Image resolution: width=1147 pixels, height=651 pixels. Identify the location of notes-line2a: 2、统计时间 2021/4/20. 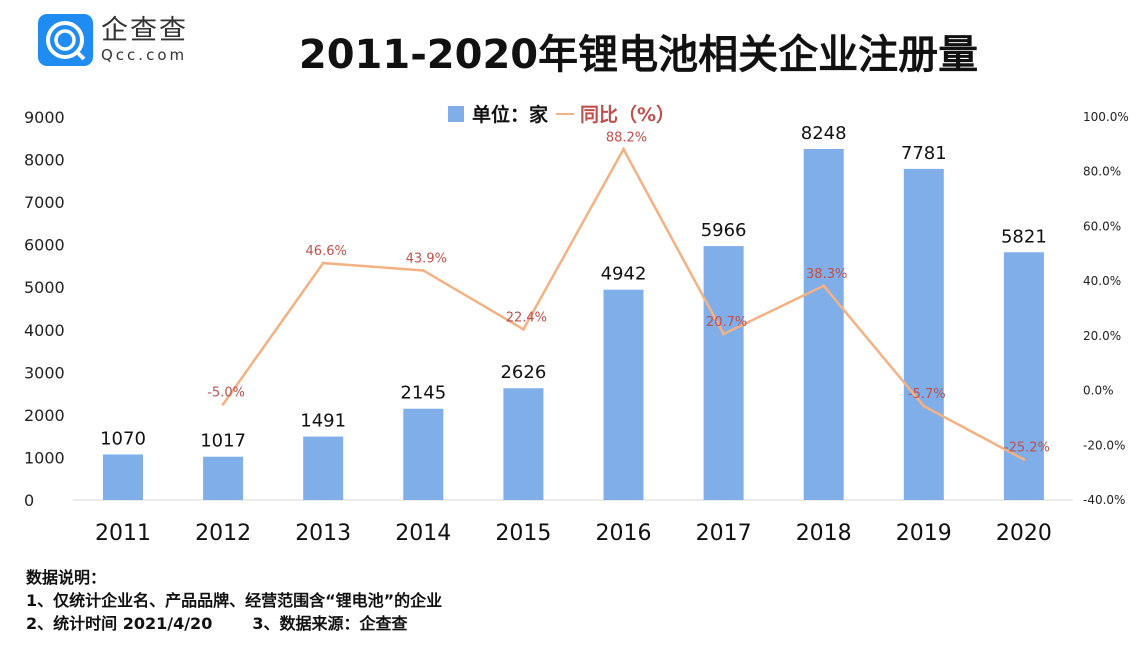
(119, 623).